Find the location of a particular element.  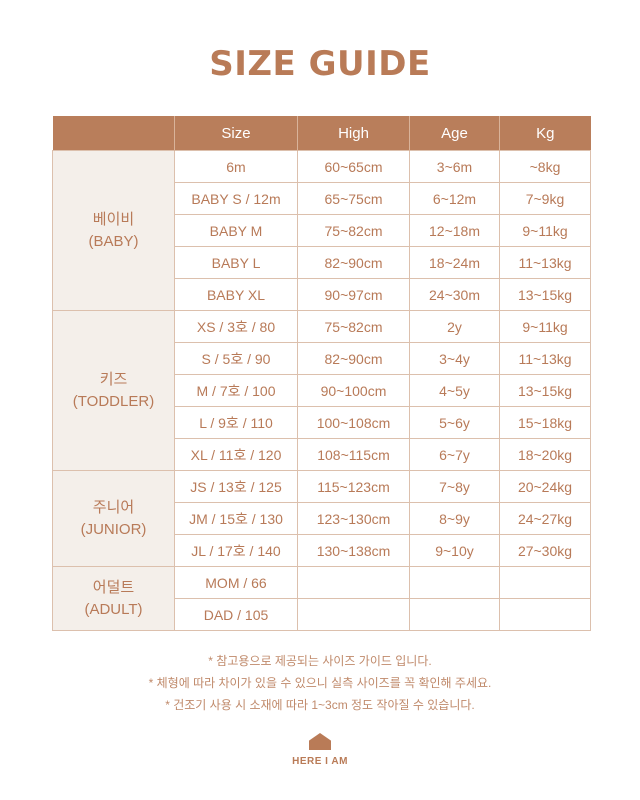

group-label-en: (ADULT) is located at coordinates (113, 609).